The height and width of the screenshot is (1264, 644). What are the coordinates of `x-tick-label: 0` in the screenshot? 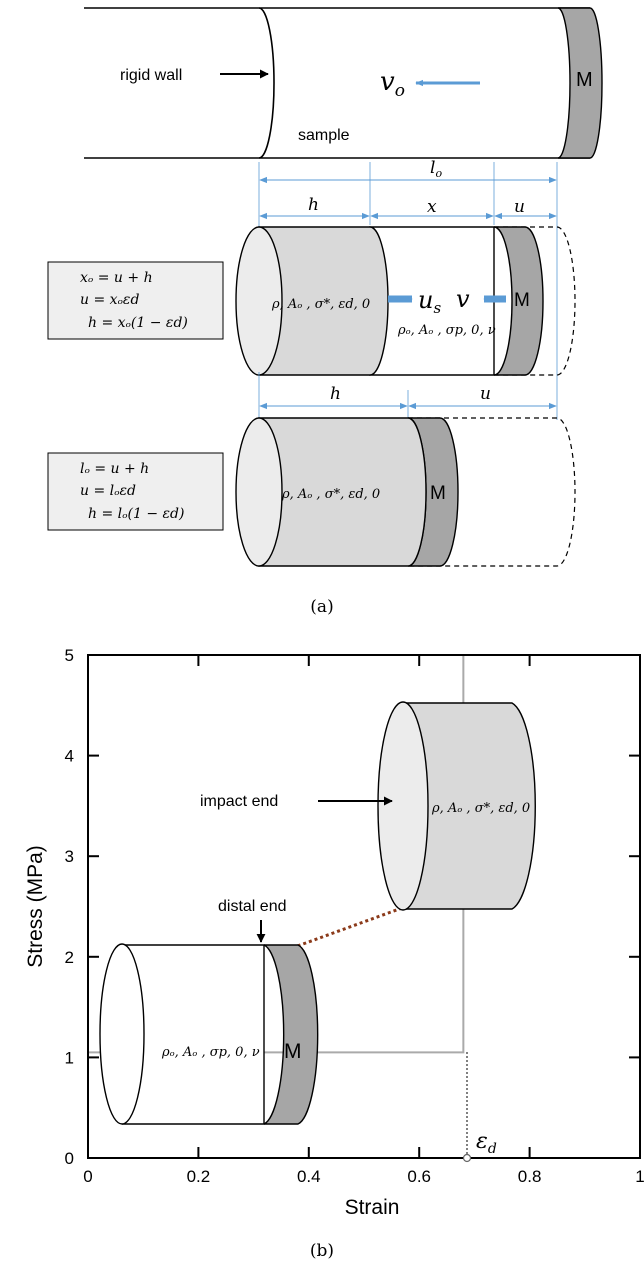 It's located at (87, 1176).